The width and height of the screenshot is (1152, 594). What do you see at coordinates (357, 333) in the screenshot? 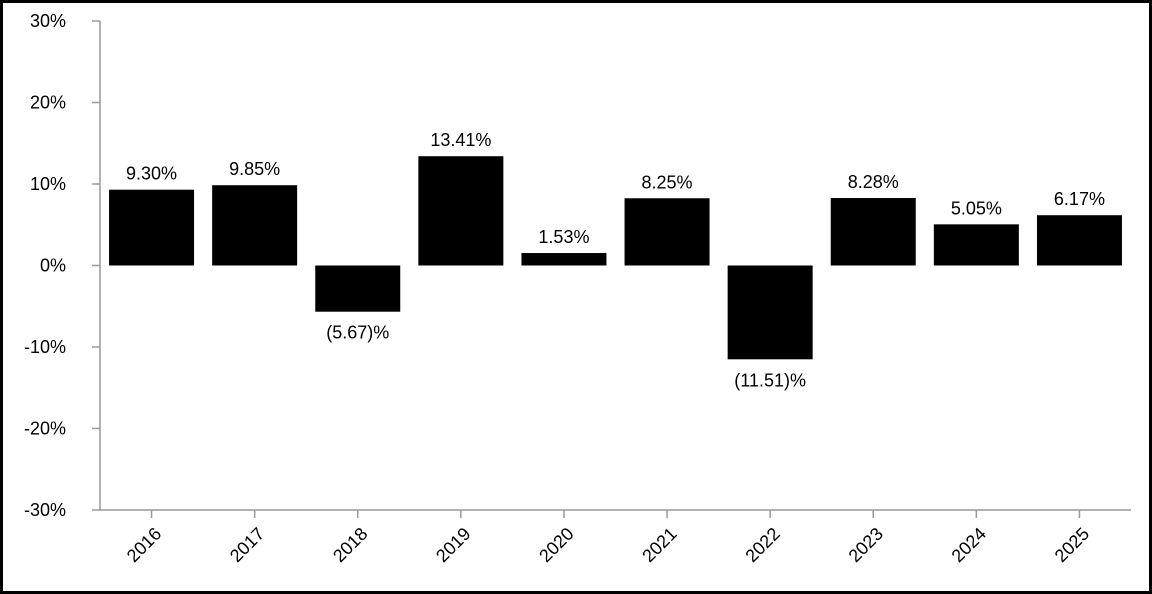
I see `data-label-2018: (5.67)%` at bounding box center [357, 333].